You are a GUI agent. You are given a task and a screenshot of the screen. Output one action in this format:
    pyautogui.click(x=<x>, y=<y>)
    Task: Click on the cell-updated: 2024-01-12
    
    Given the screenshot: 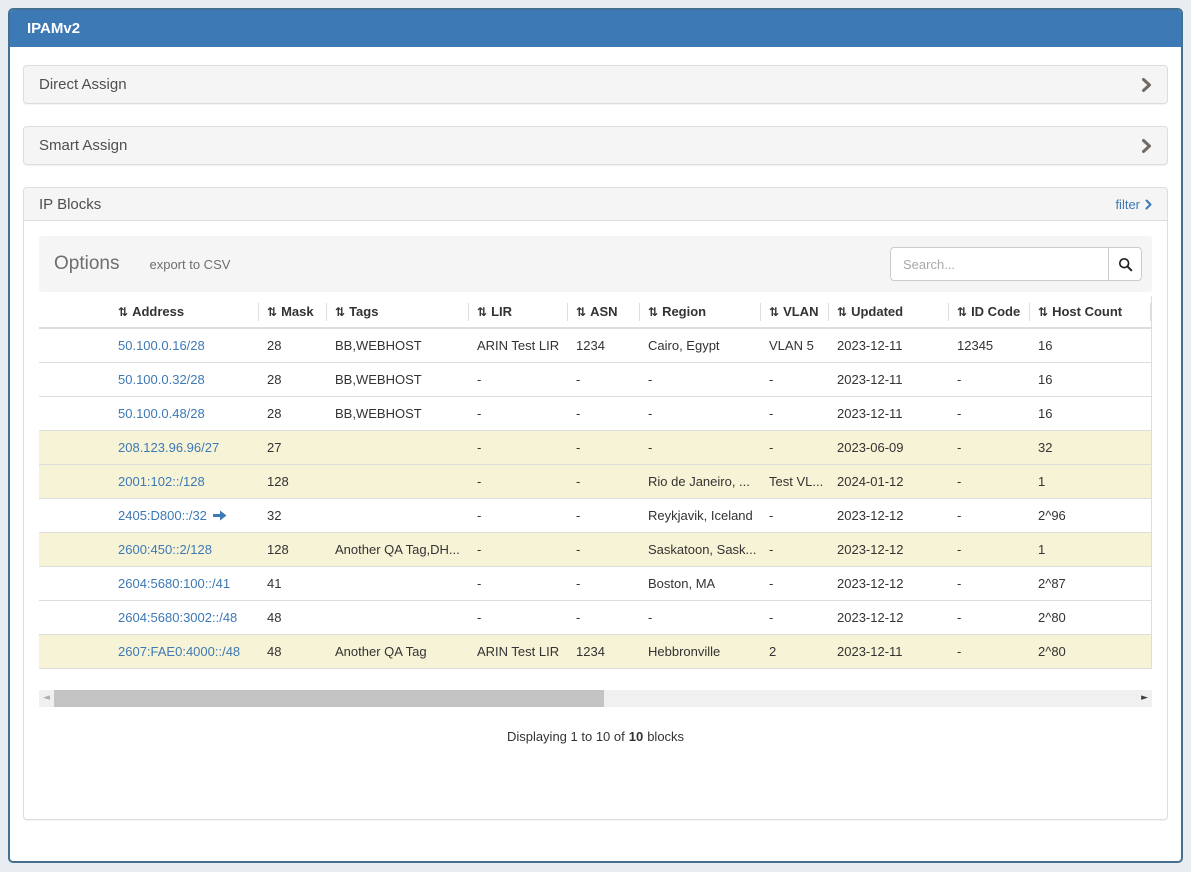 What is the action you would take?
    pyautogui.click(x=889, y=480)
    